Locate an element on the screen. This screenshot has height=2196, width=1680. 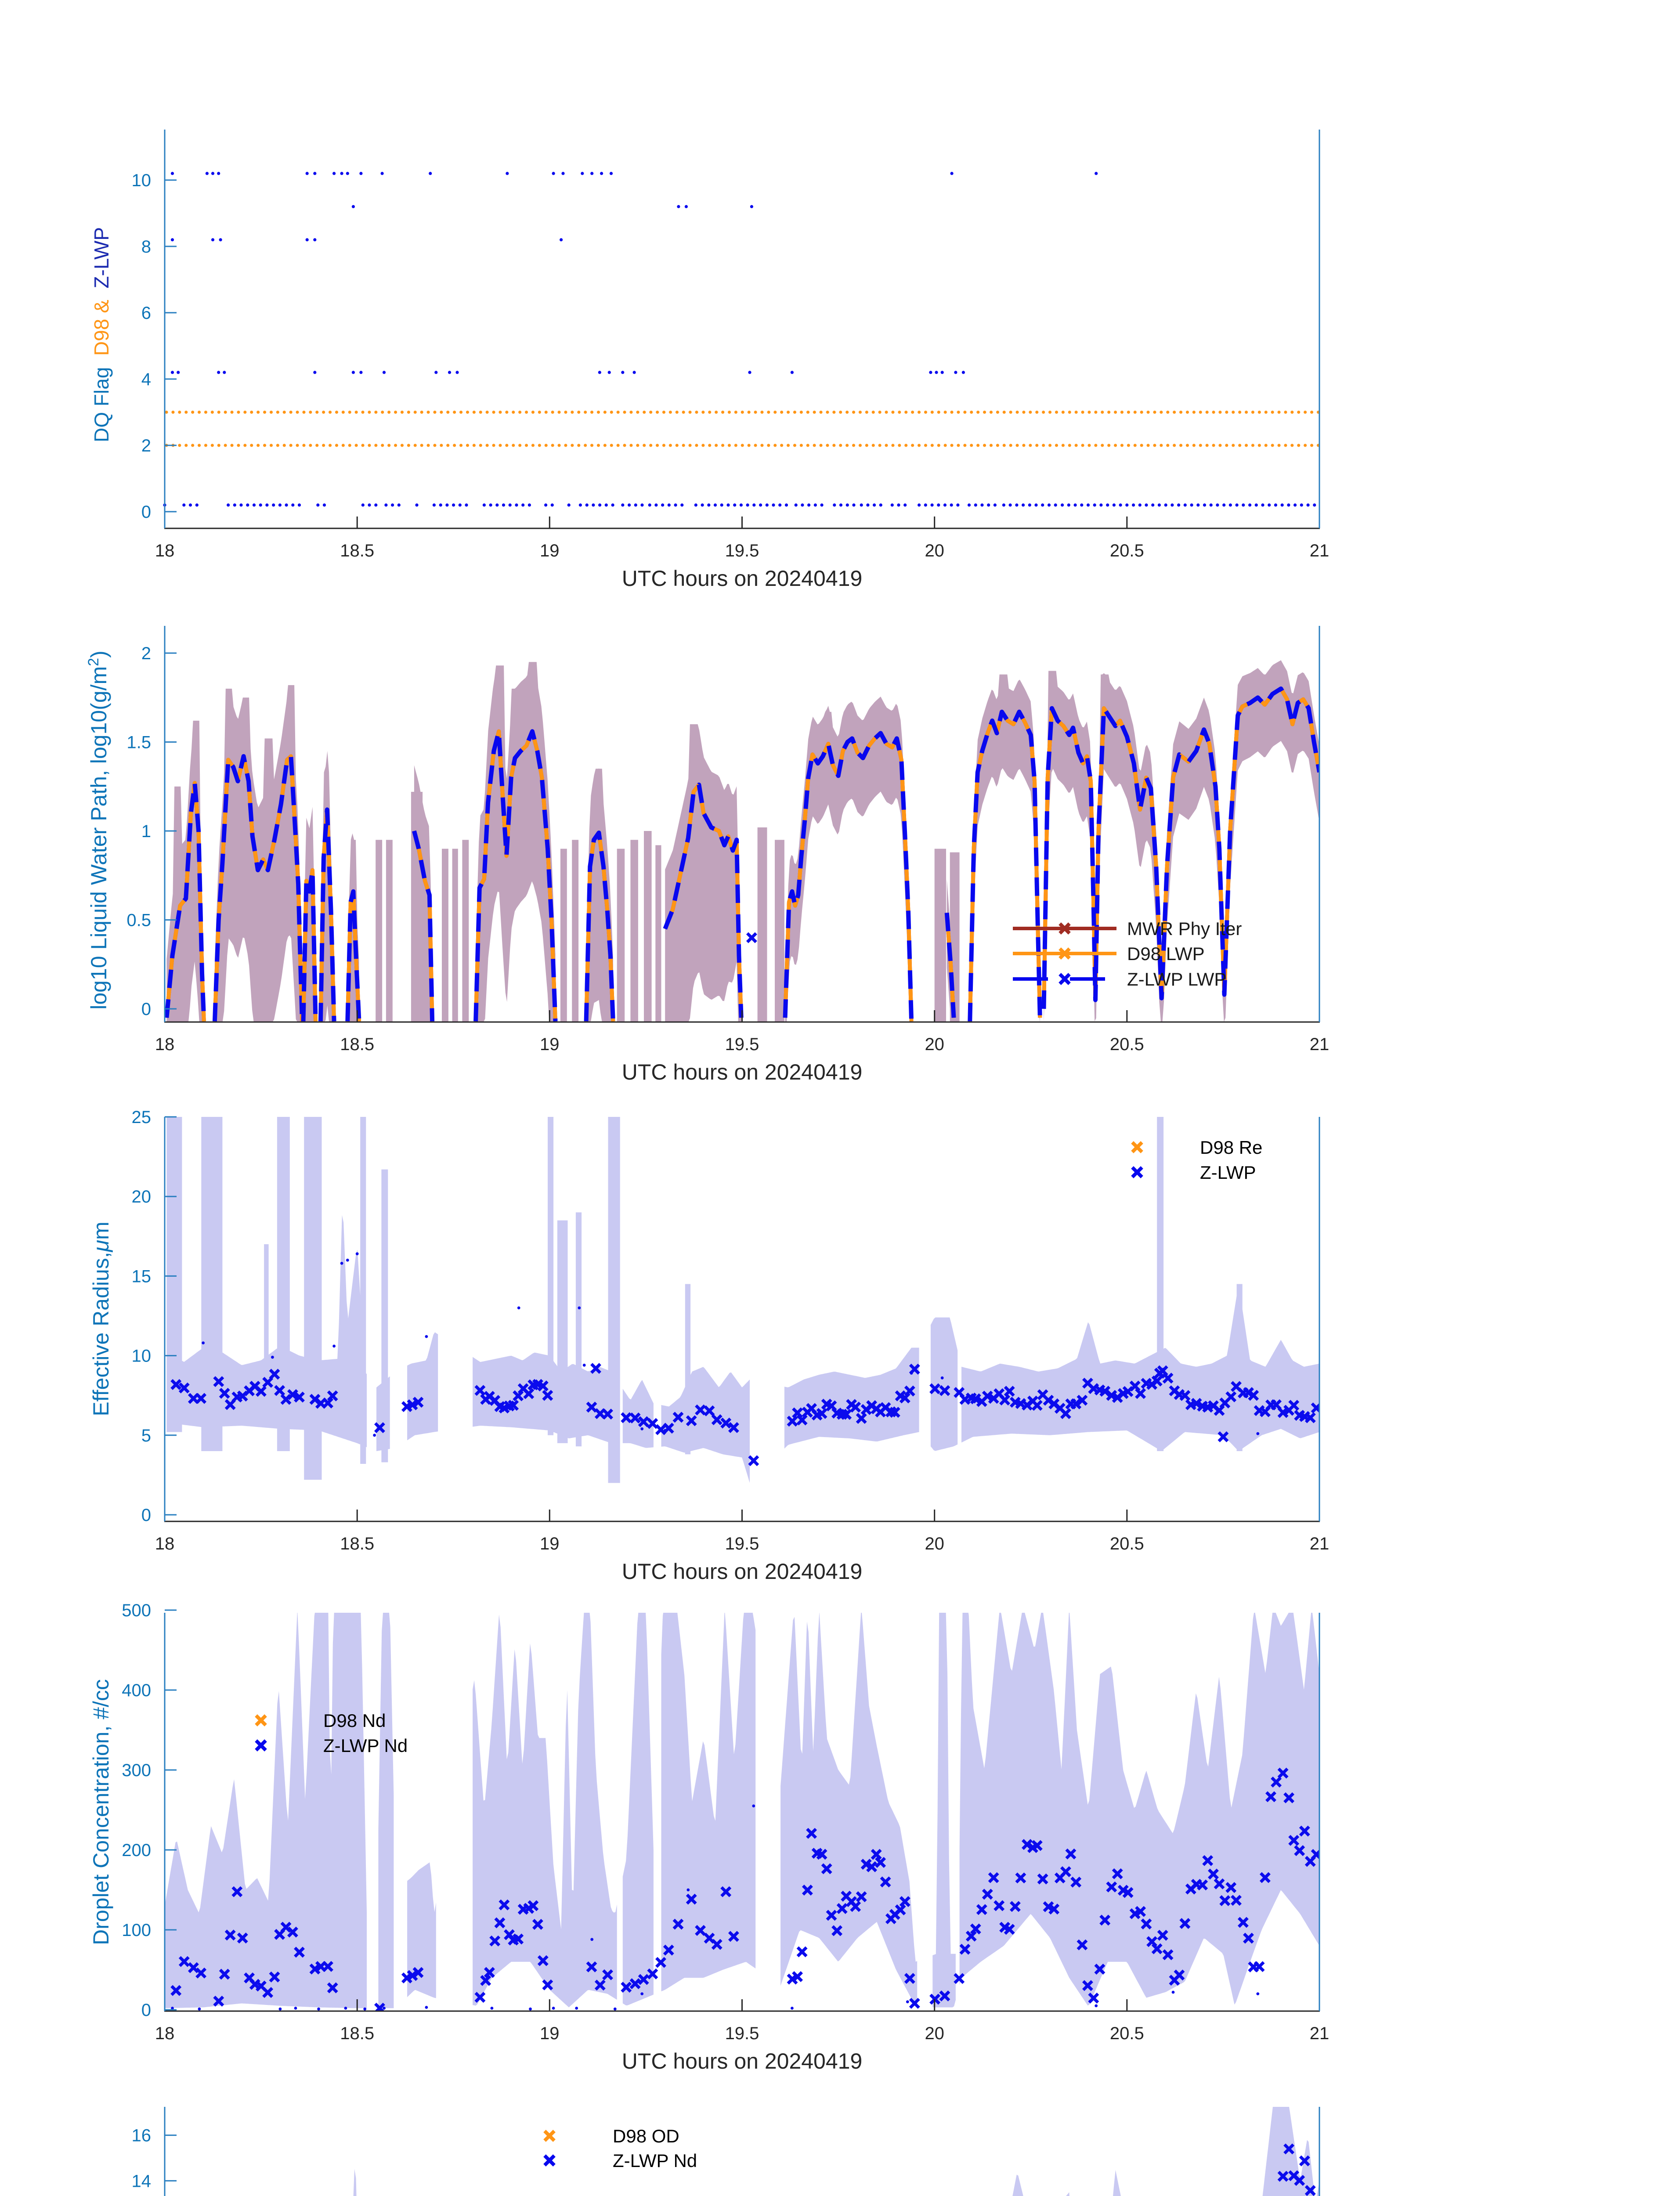
svg-text: 300 is located at coordinates (136, 1770).